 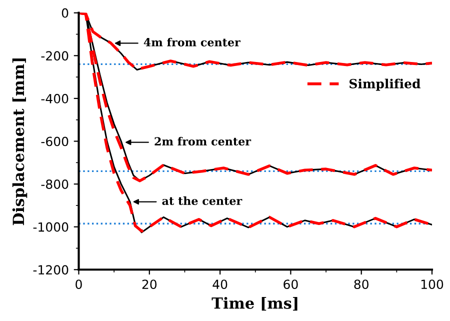 I want to click on x-tick-label: 60, so click(x=291, y=285).